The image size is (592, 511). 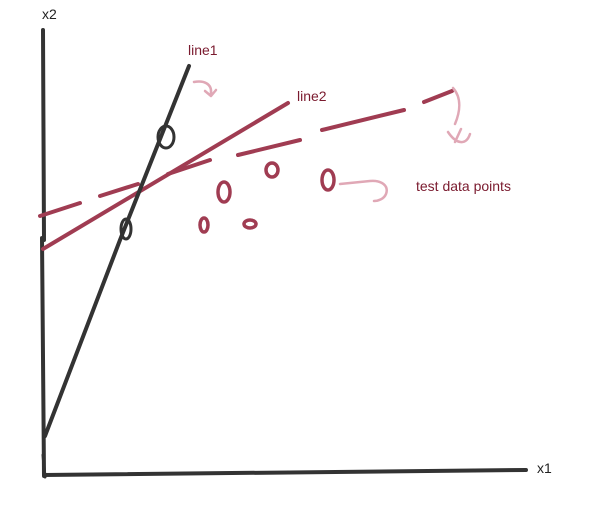 What do you see at coordinates (203, 50) in the screenshot?
I see `line1-label: line1` at bounding box center [203, 50].